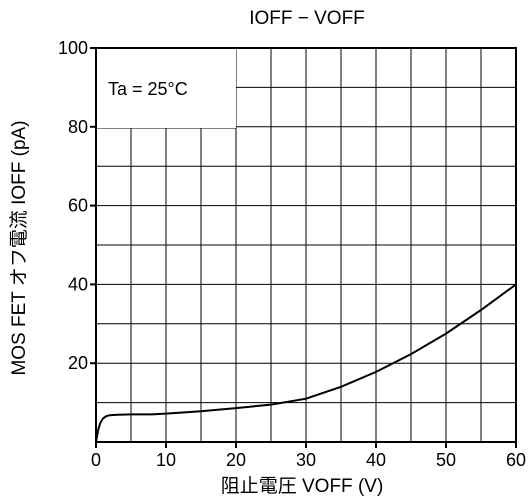 Image resolution: width=529 pixels, height=501 pixels. What do you see at coordinates (306, 460) in the screenshot?
I see `x-tick-label: 30` at bounding box center [306, 460].